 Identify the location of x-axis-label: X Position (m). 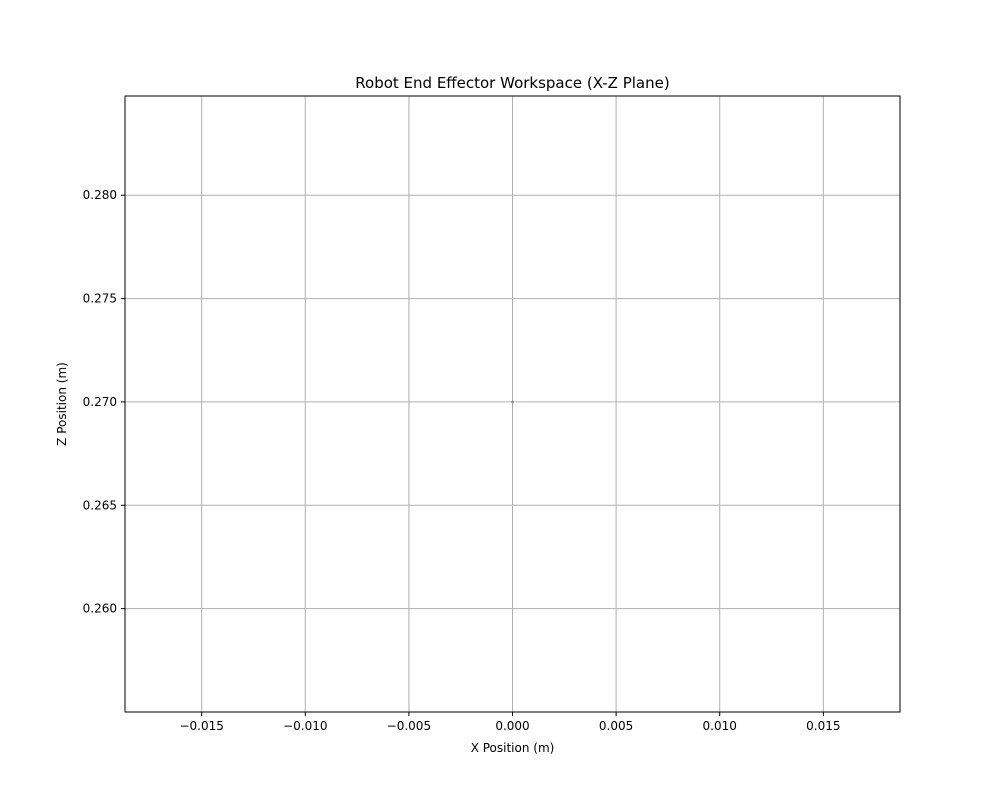
(513, 748).